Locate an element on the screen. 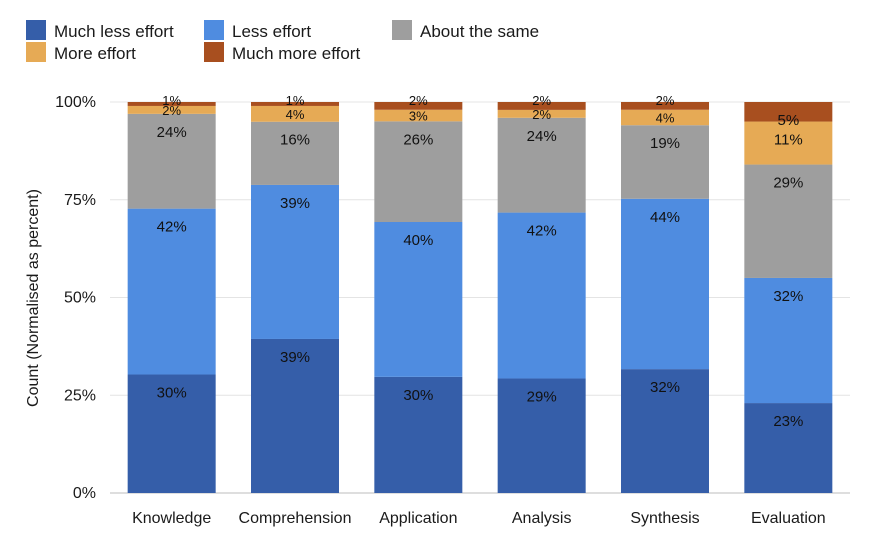 The image size is (870, 552). legend-item: About the same is located at coordinates (465, 30).